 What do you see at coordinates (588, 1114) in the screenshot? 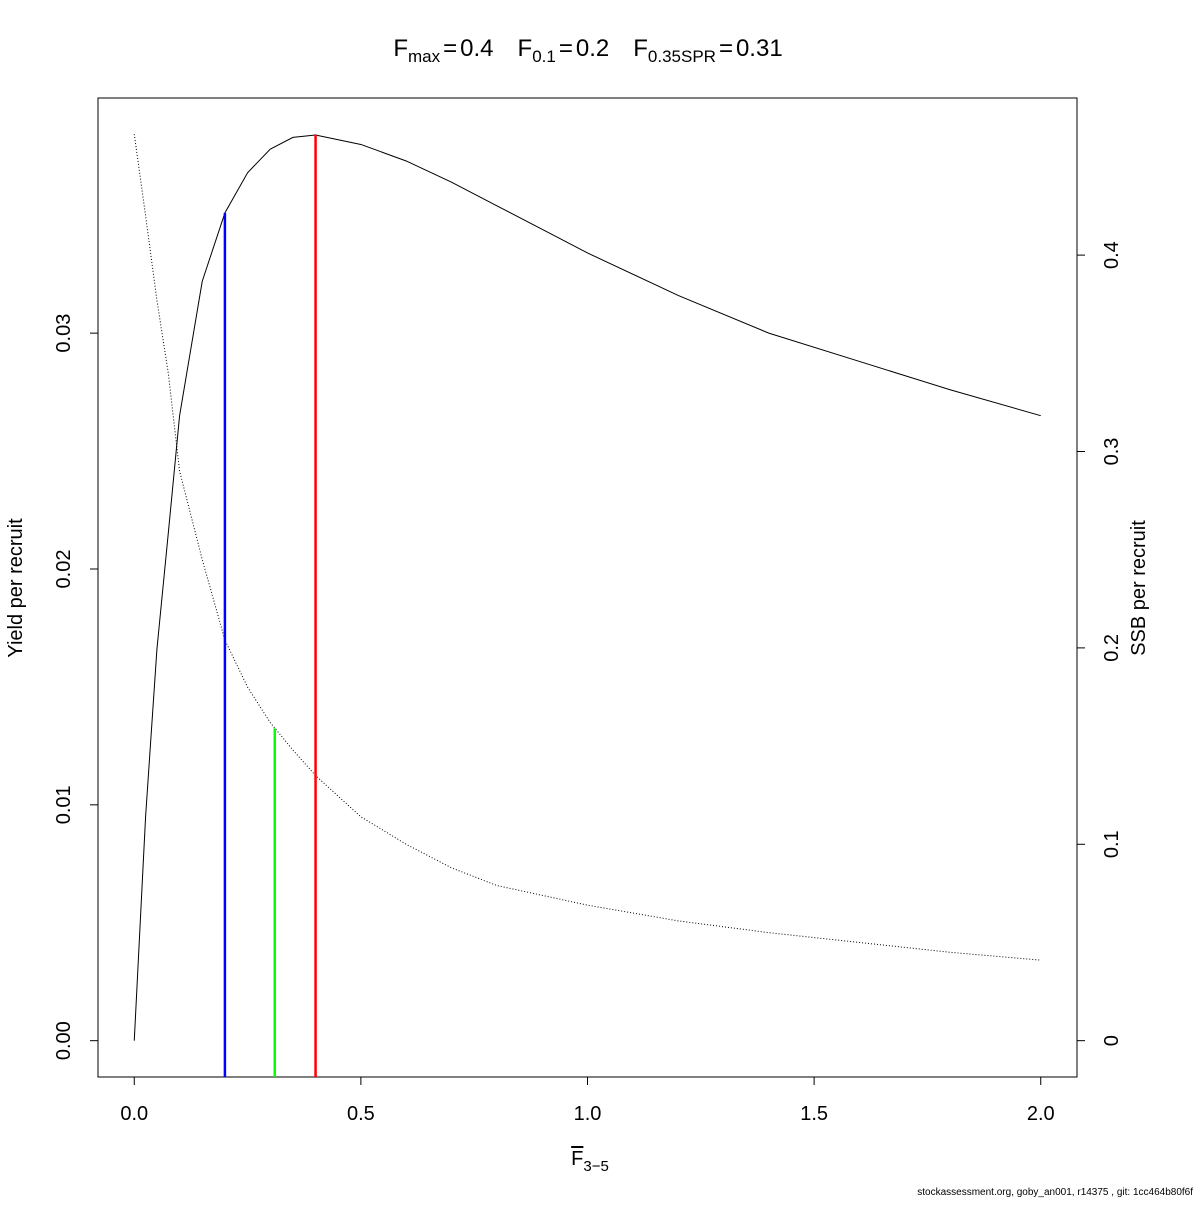
I see `x-tick-label: 1.0` at bounding box center [588, 1114].